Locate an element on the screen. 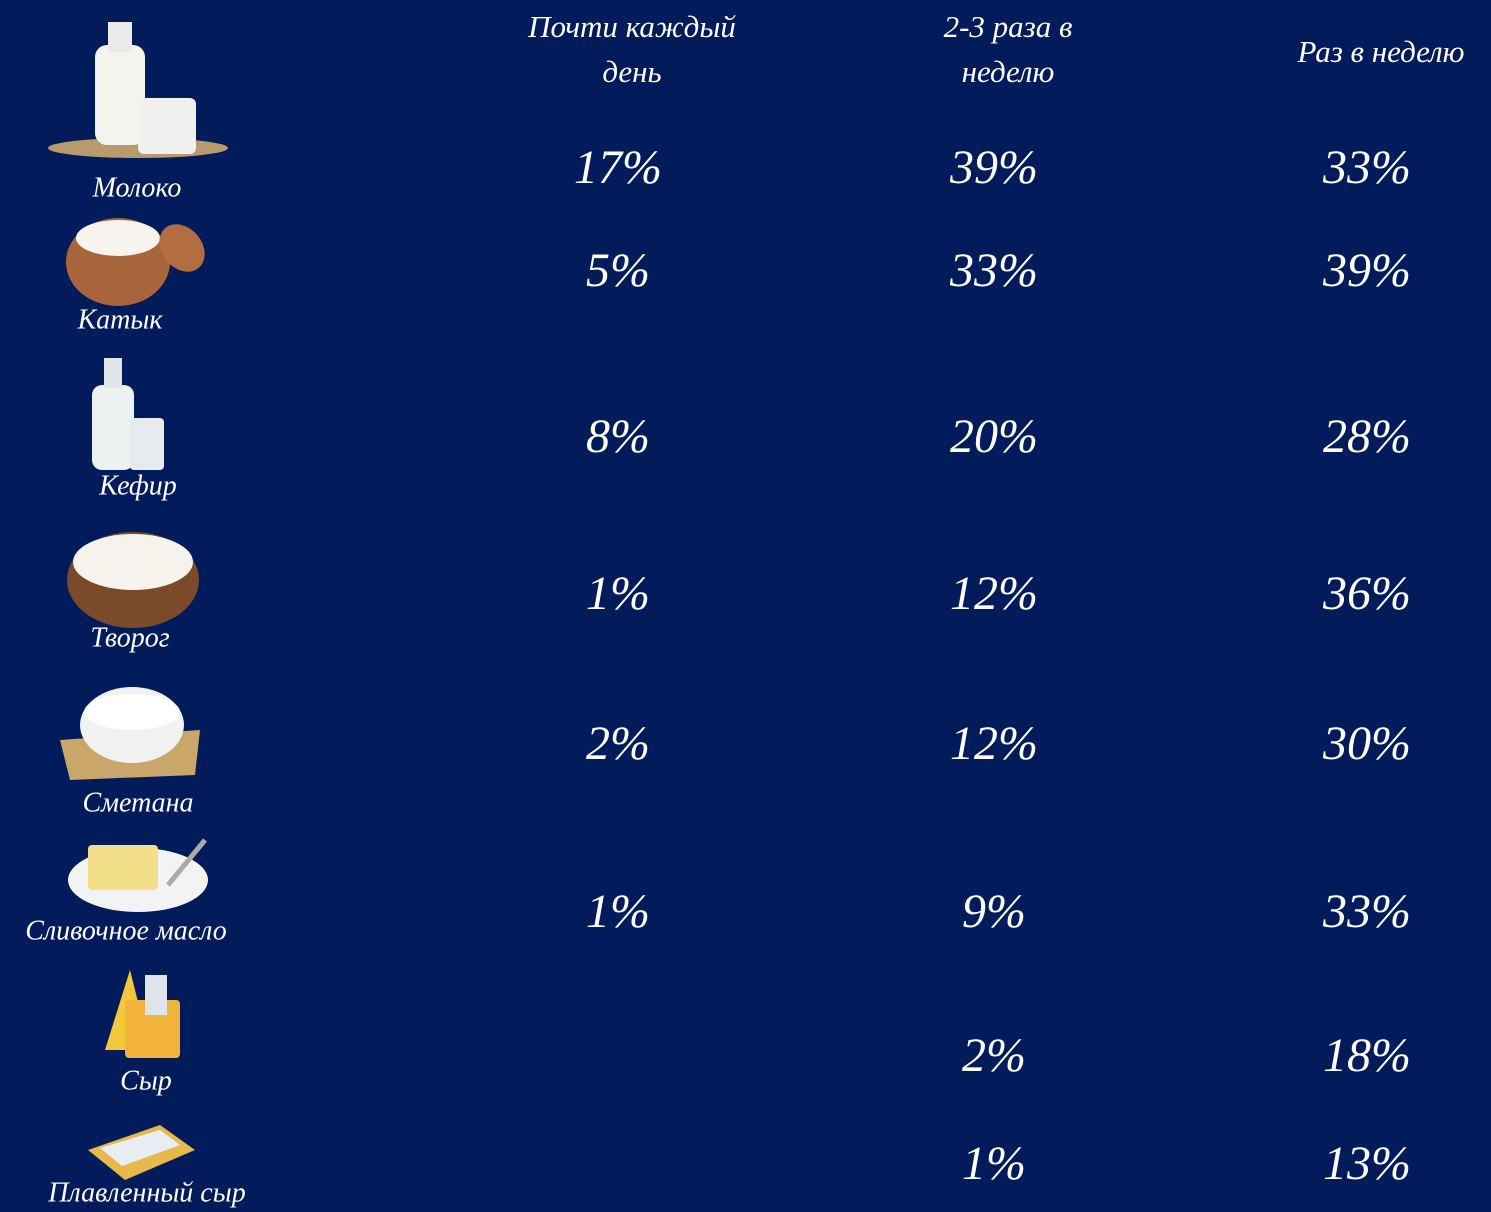 The width and height of the screenshot is (1491, 1212). percent-value: 36% is located at coordinates (1366, 593).